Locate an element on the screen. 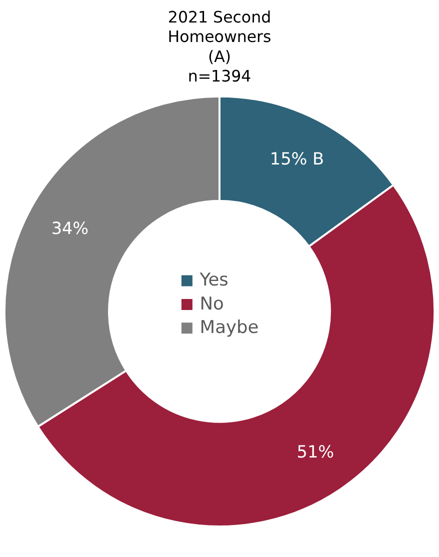 The height and width of the screenshot is (557, 439). data-label: 15% B is located at coordinates (297, 158).